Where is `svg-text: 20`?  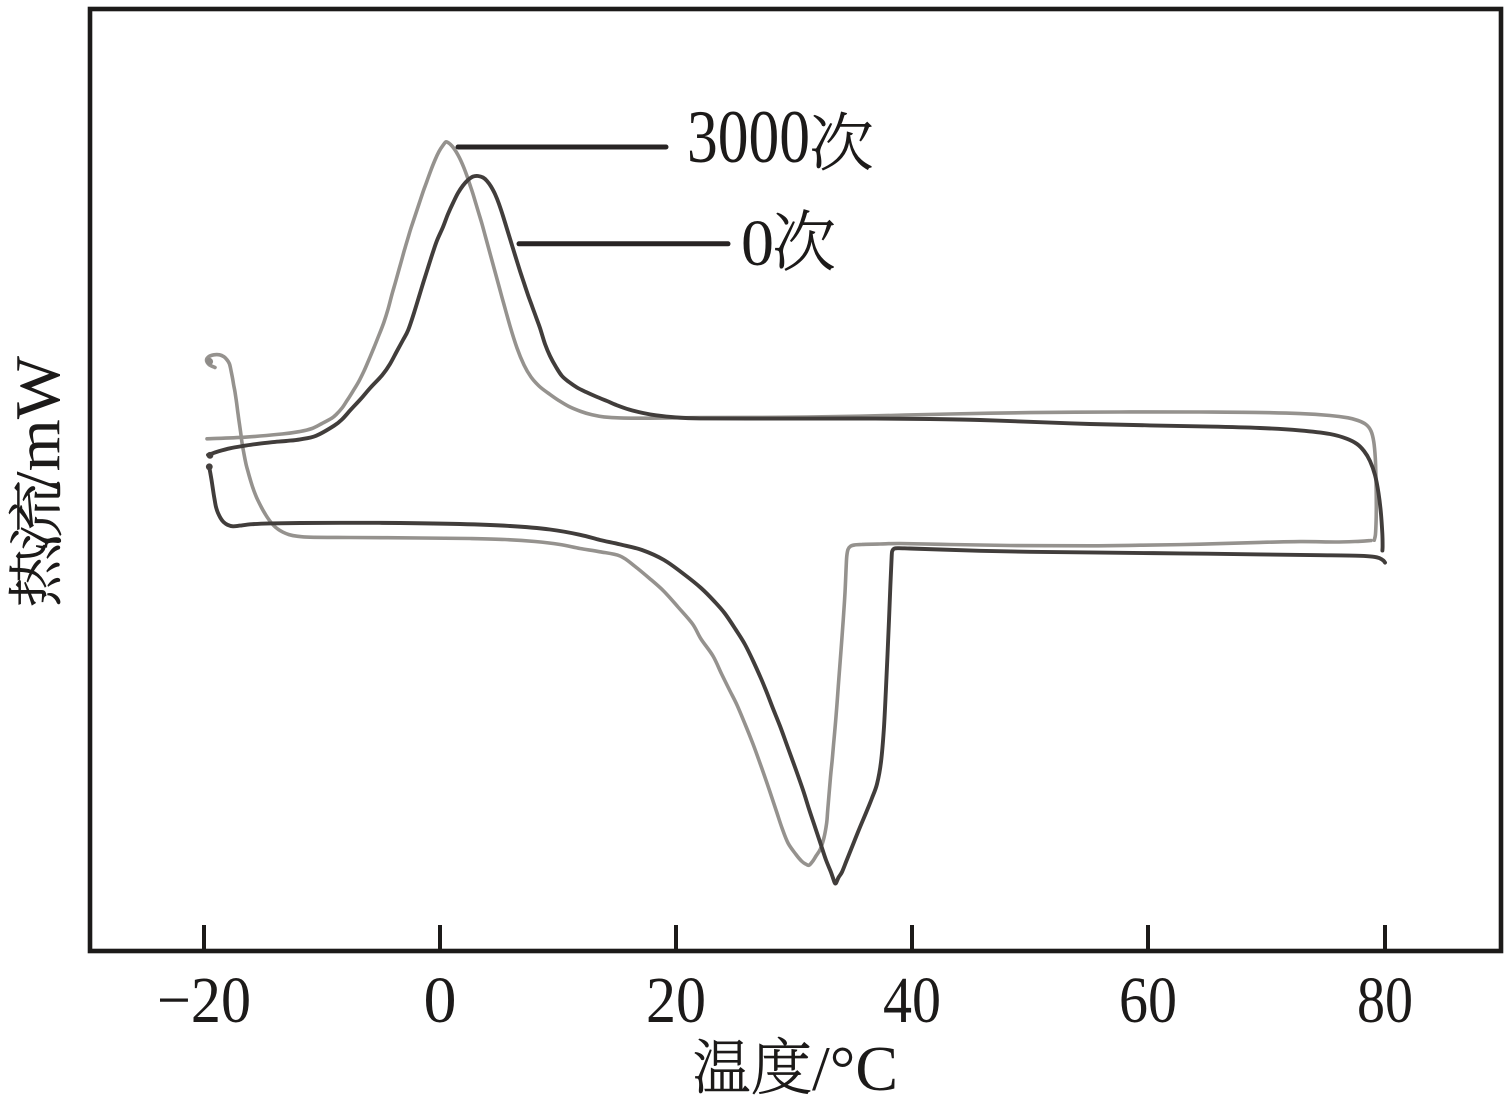 svg-text: 20 is located at coordinates (676, 1000).